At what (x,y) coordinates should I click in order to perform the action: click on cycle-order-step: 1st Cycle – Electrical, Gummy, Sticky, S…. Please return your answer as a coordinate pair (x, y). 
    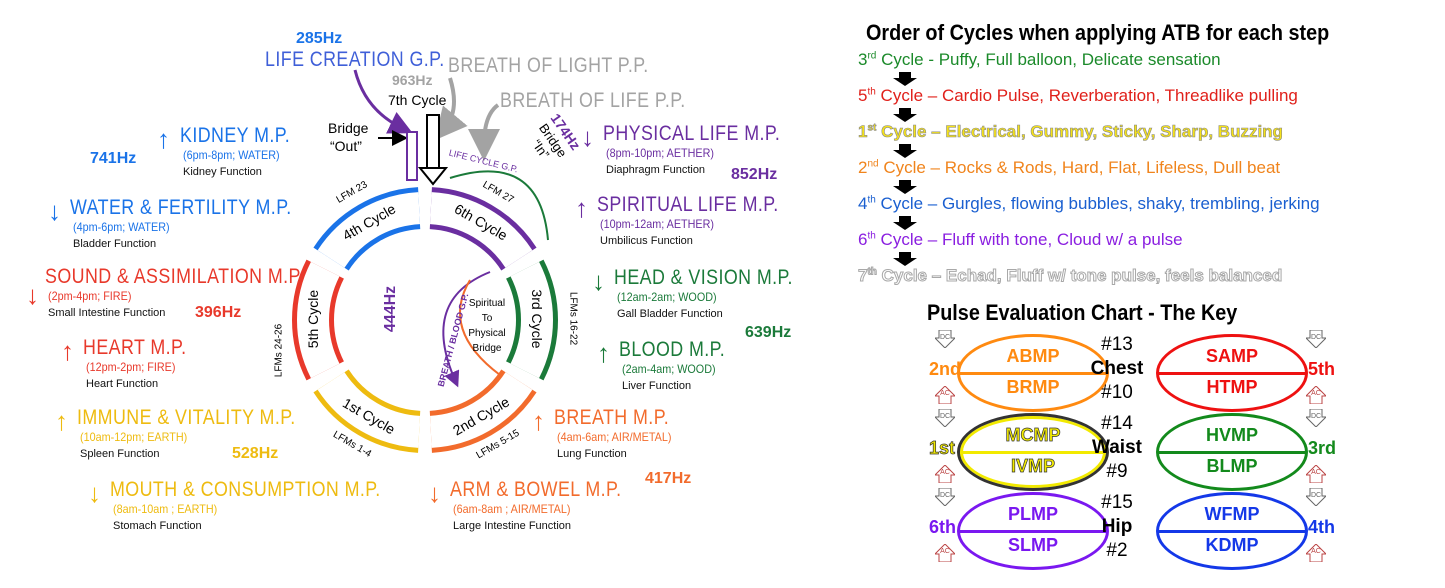
    Looking at the image, I should click on (1071, 132).